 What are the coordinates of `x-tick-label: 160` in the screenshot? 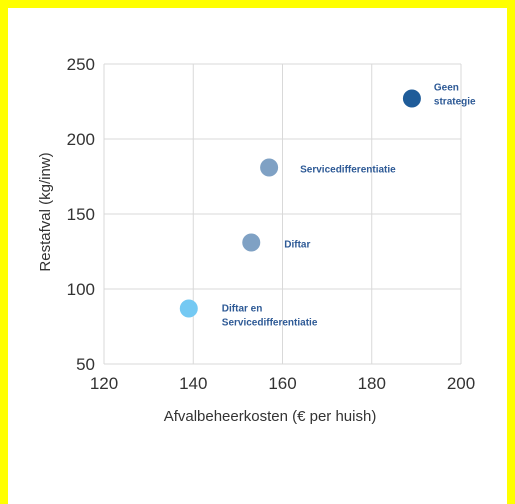 It's located at (282, 383).